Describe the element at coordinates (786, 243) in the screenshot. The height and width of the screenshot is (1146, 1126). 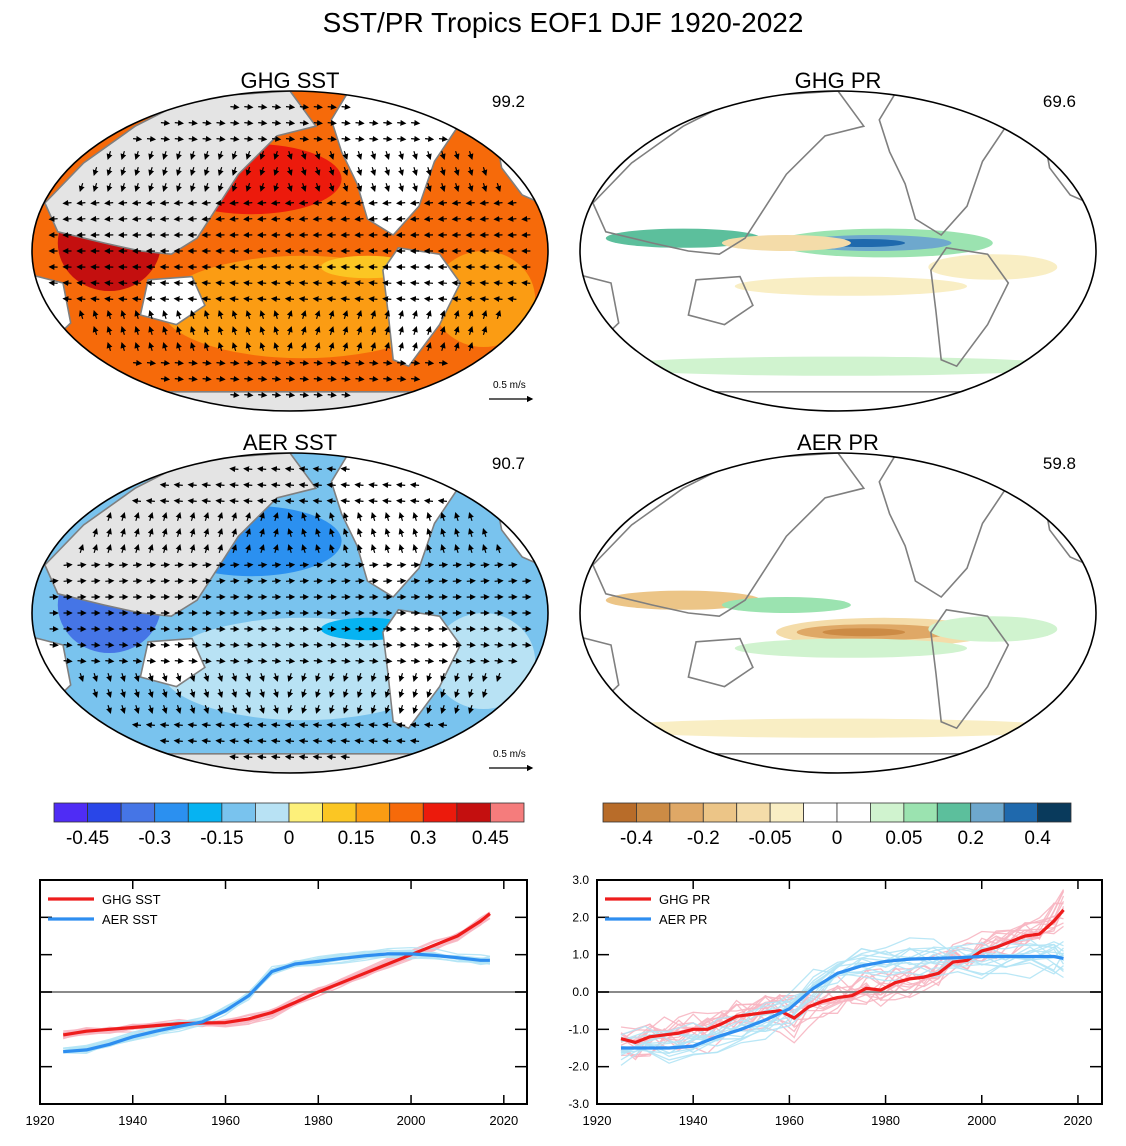
I see `precip-band` at that location.